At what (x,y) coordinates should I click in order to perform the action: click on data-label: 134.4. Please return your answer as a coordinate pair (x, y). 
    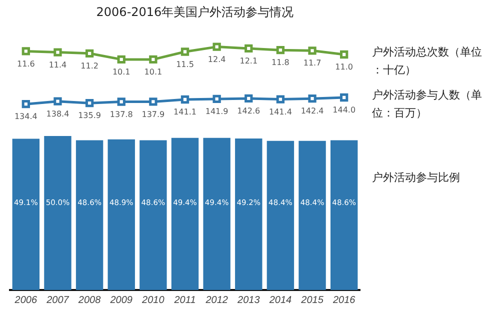
    Looking at the image, I should click on (26, 117).